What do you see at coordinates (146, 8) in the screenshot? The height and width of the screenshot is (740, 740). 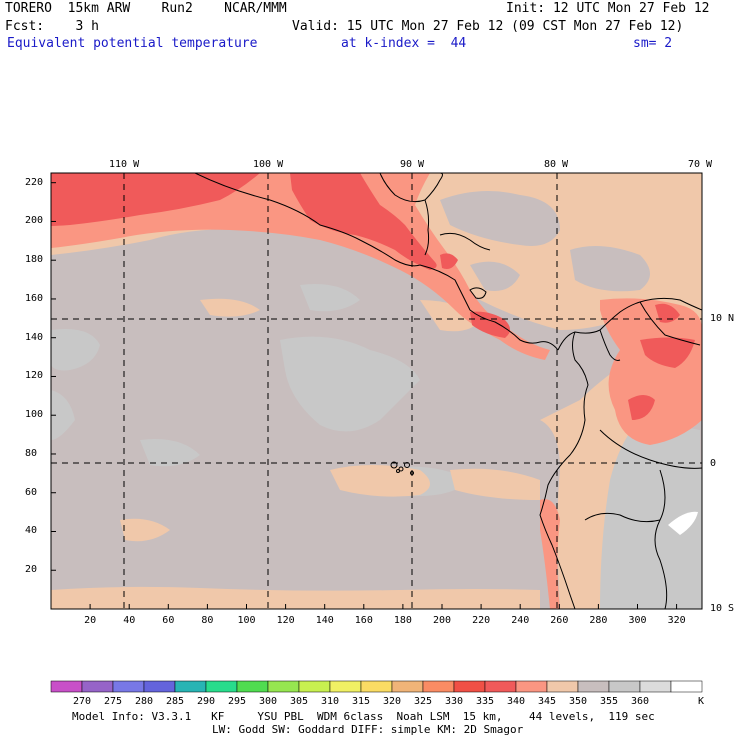 I see `model-title: TORERO 15km ARW Run2 NCAR/MMM` at bounding box center [146, 8].